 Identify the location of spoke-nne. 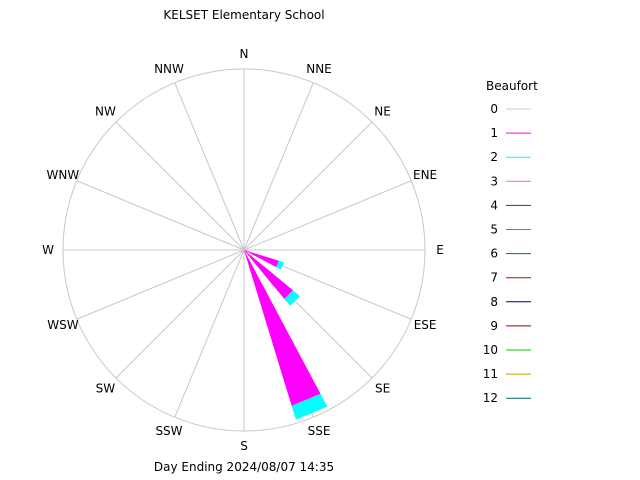
(278, 166).